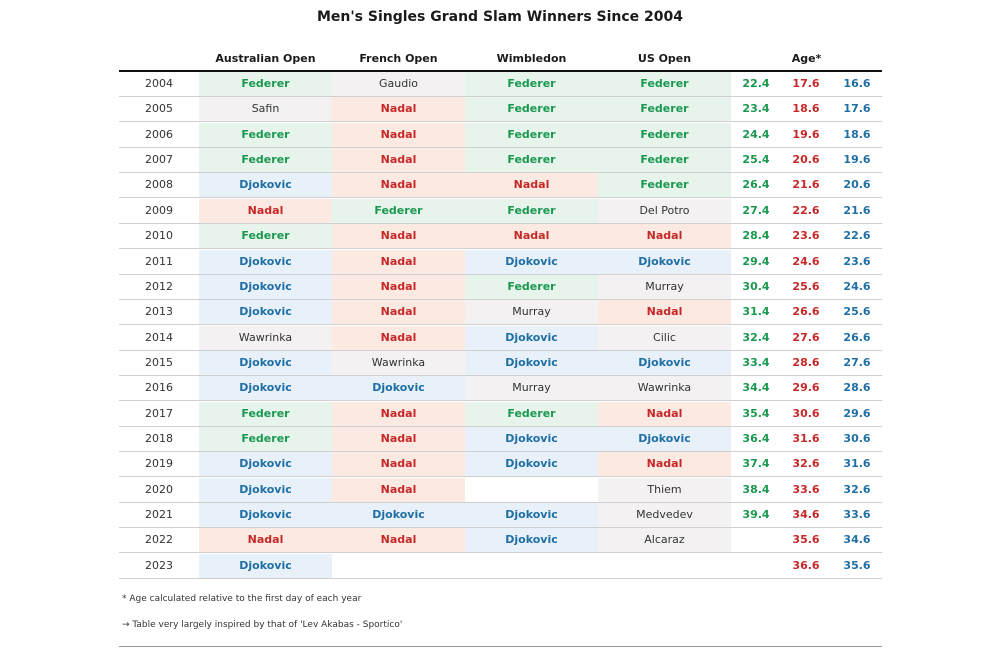 The image size is (1000, 653). What do you see at coordinates (806, 565) in the screenshot?
I see `age-nadal-cell: 36.6` at bounding box center [806, 565].